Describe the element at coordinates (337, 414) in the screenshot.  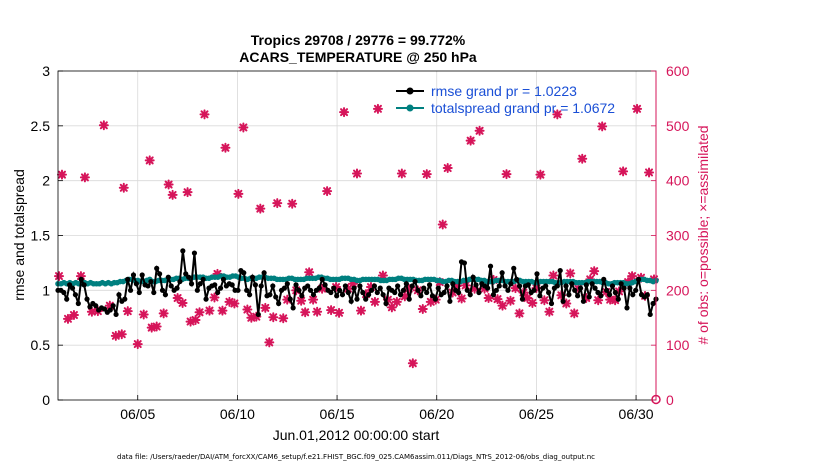
I see `x-tick-label: 06/15` at that location.